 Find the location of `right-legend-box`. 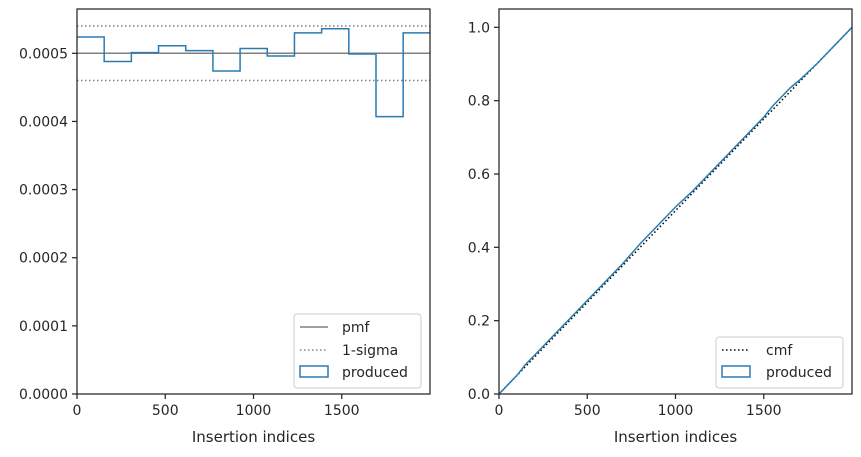

right-legend-box is located at coordinates (779, 362).